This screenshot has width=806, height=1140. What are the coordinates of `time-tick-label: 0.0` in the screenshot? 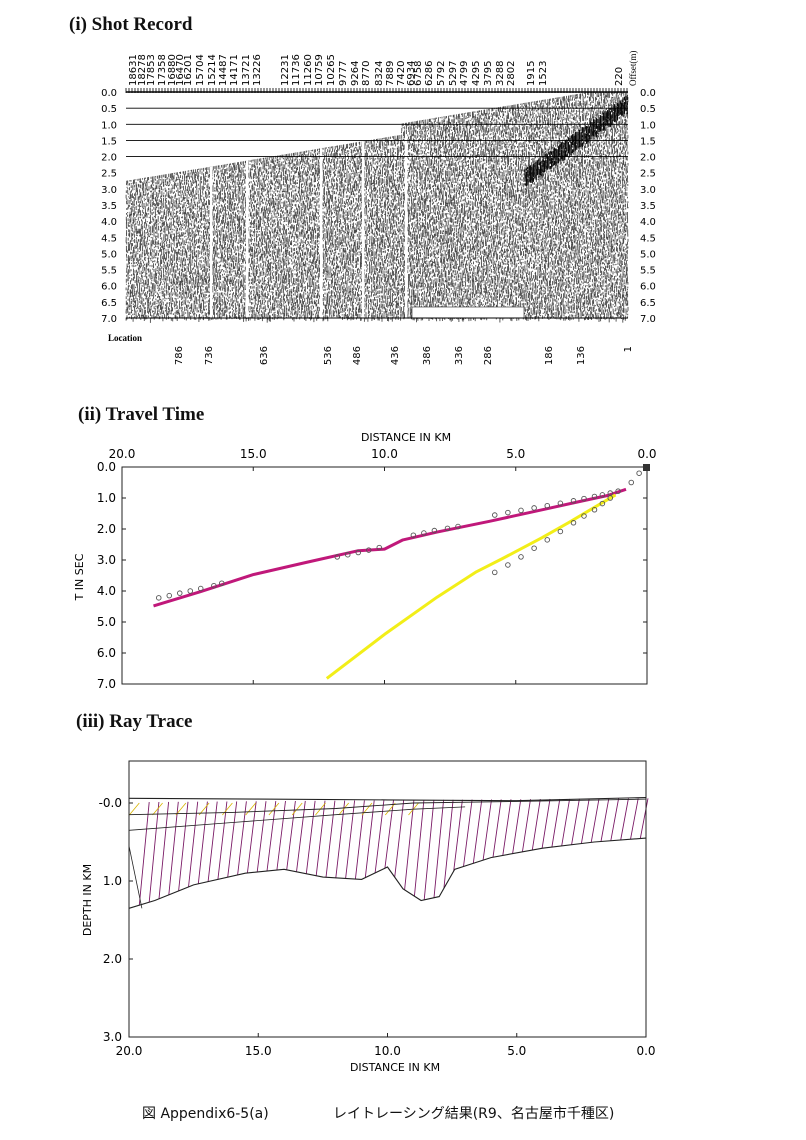 It's located at (648, 93).